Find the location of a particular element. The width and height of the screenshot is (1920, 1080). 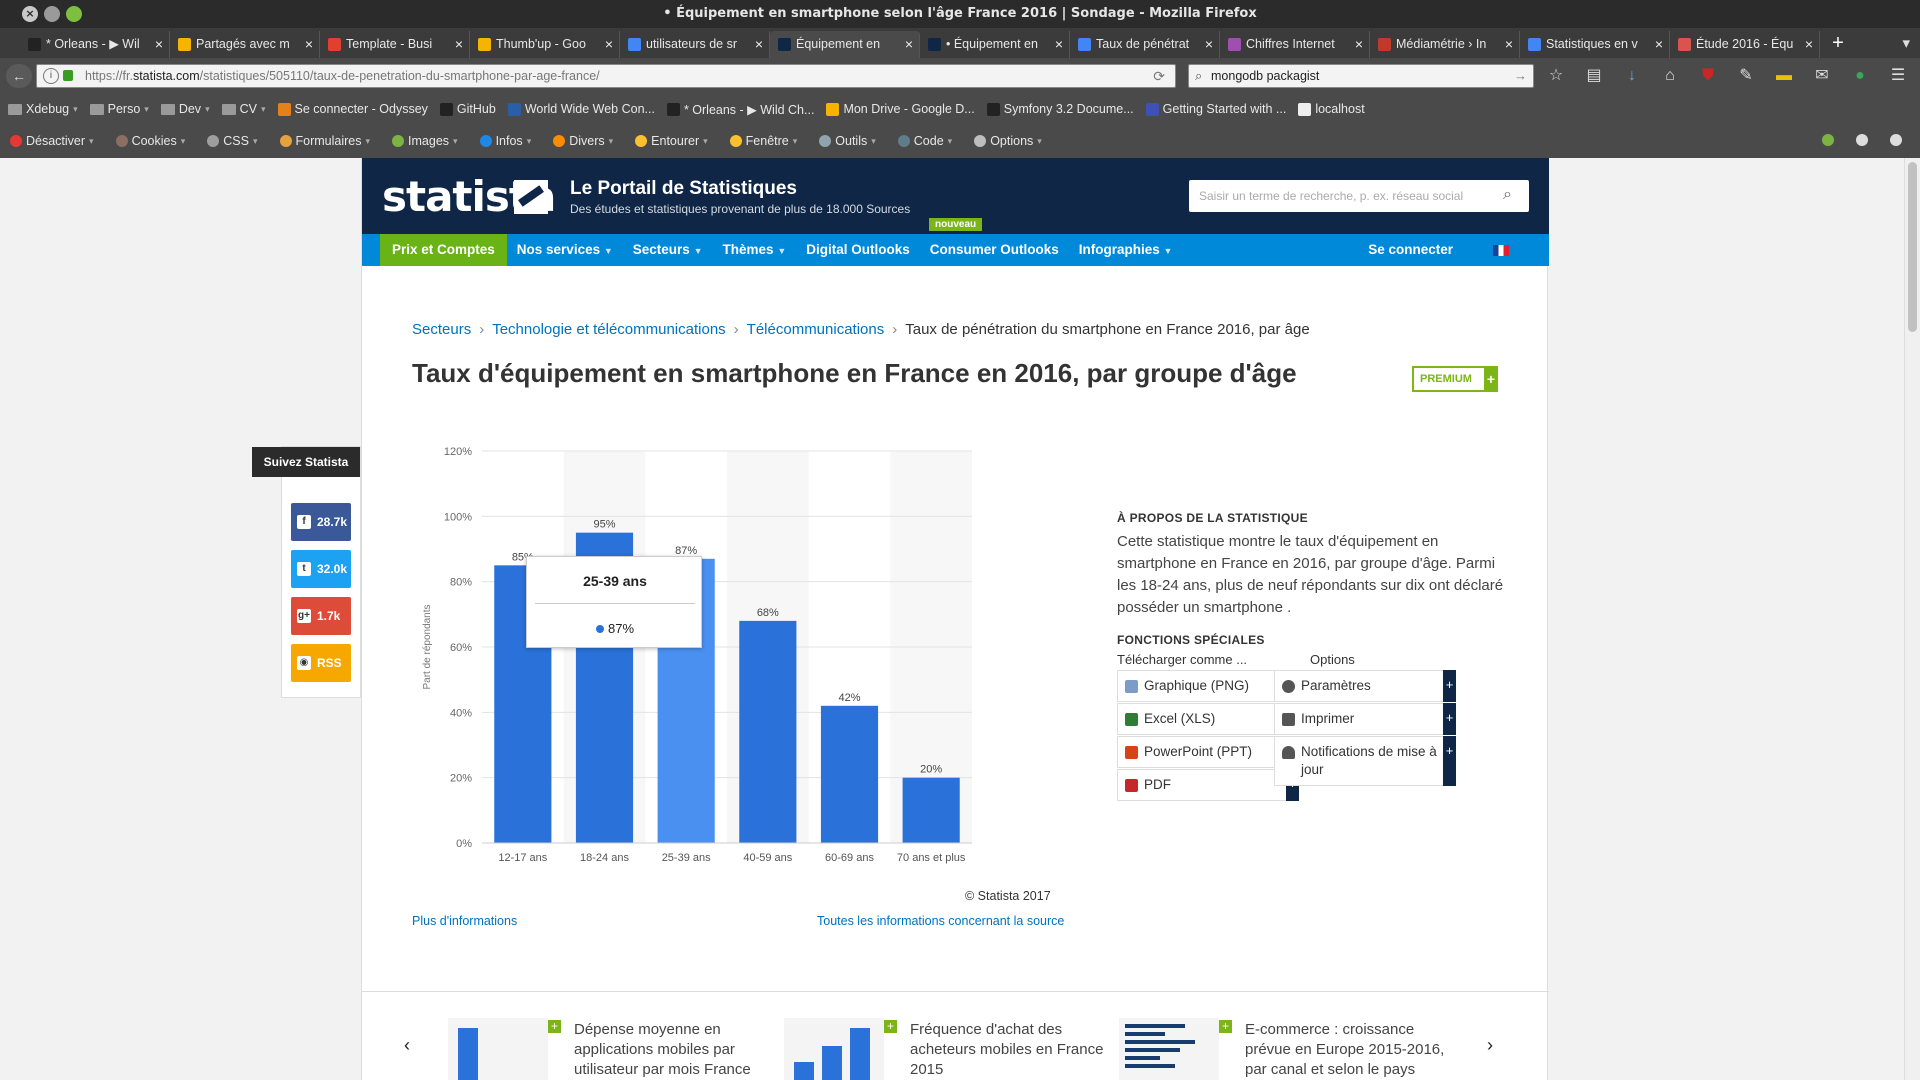

french-flag-icon is located at coordinates (1501, 250).